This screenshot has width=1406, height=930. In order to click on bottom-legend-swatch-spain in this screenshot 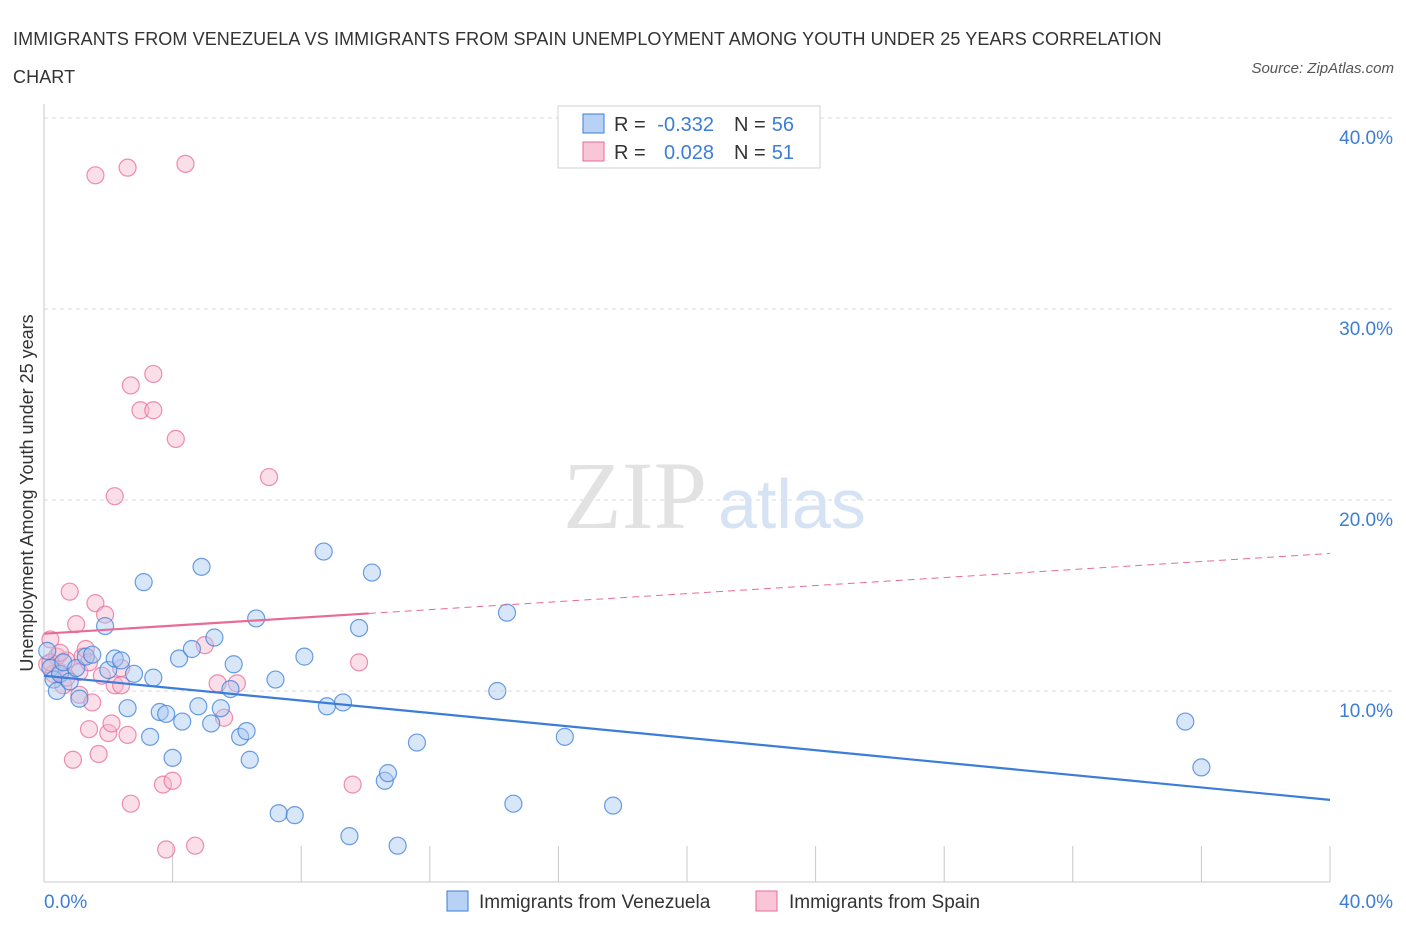, I will do `click(766, 901)`.